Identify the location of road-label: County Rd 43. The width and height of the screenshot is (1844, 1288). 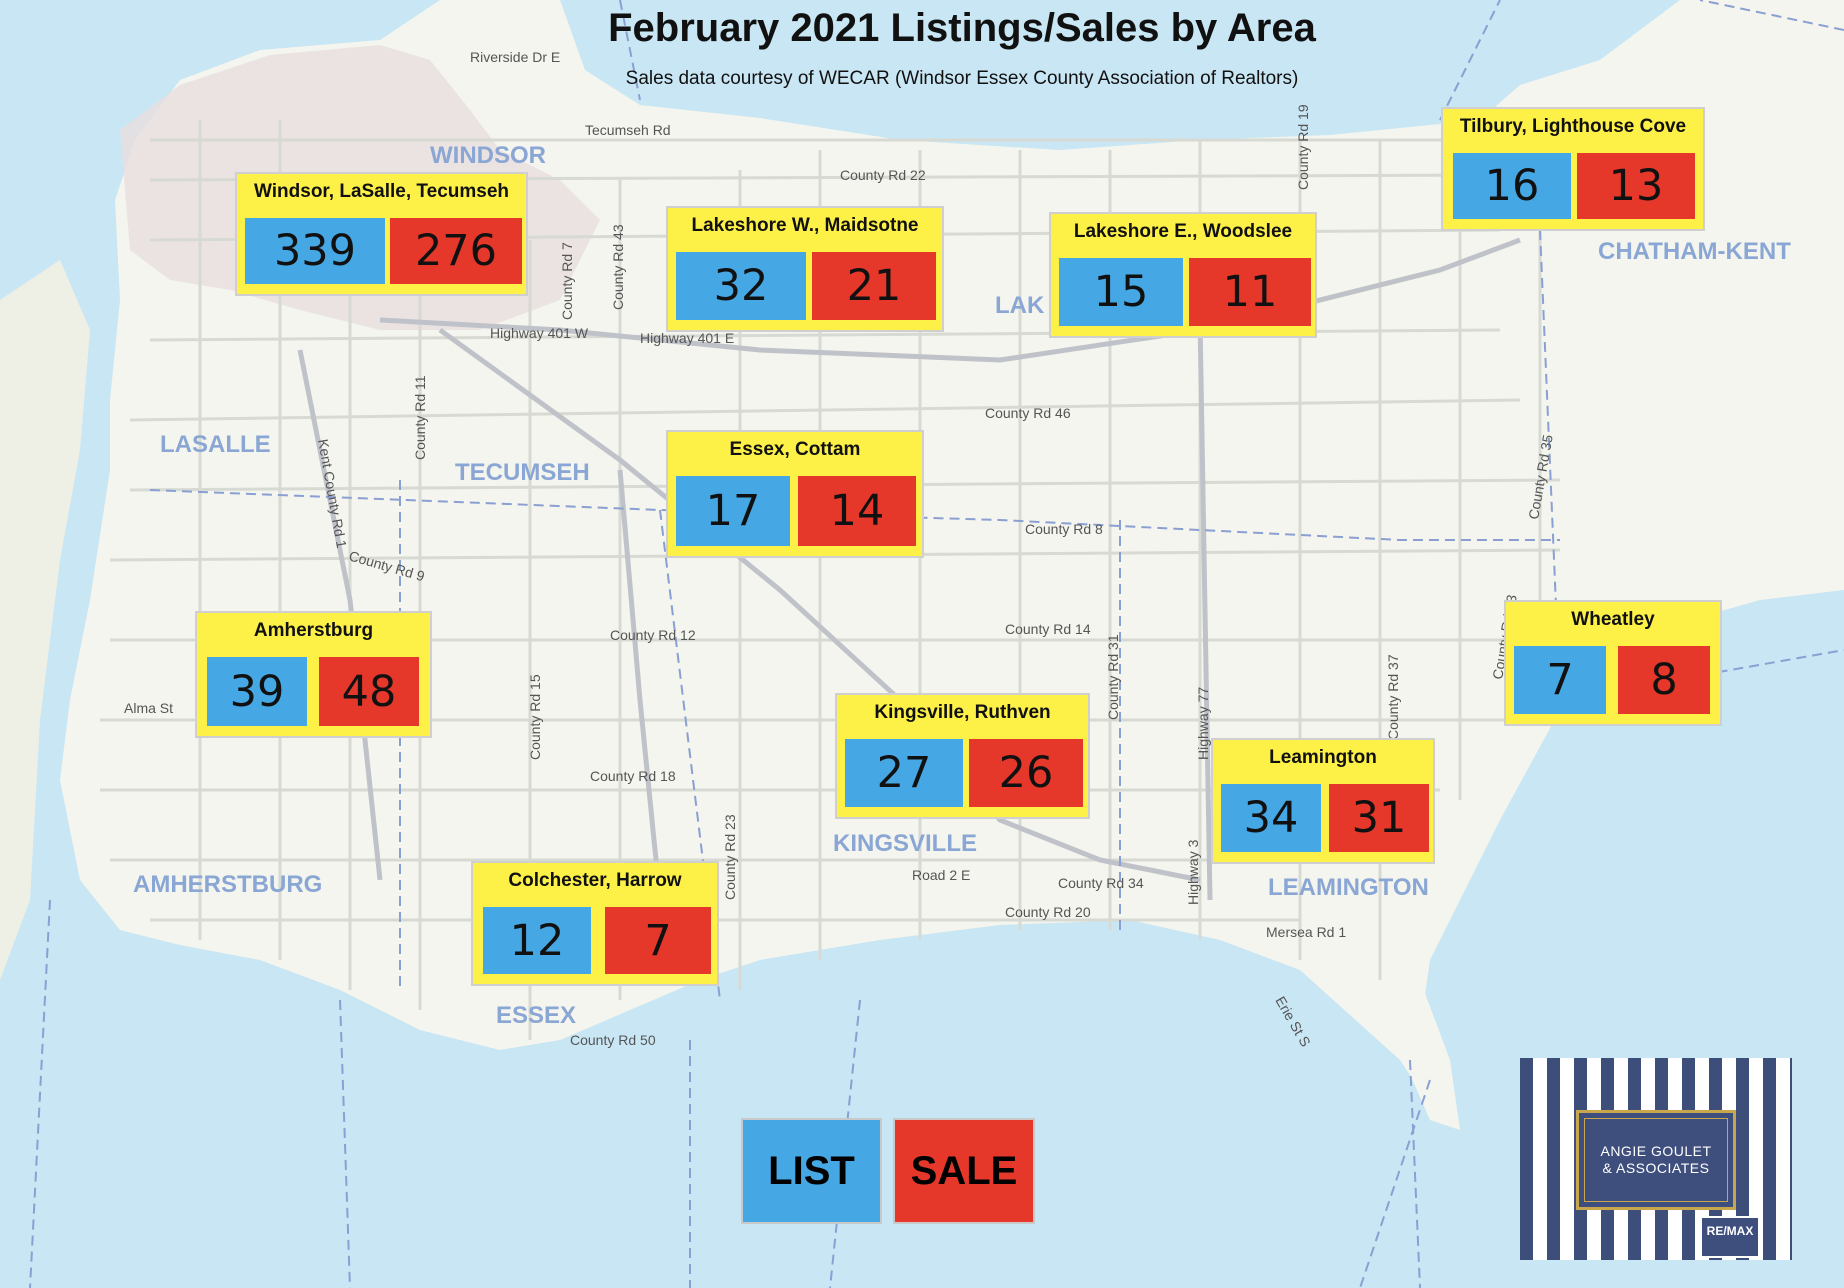
(618, 267).